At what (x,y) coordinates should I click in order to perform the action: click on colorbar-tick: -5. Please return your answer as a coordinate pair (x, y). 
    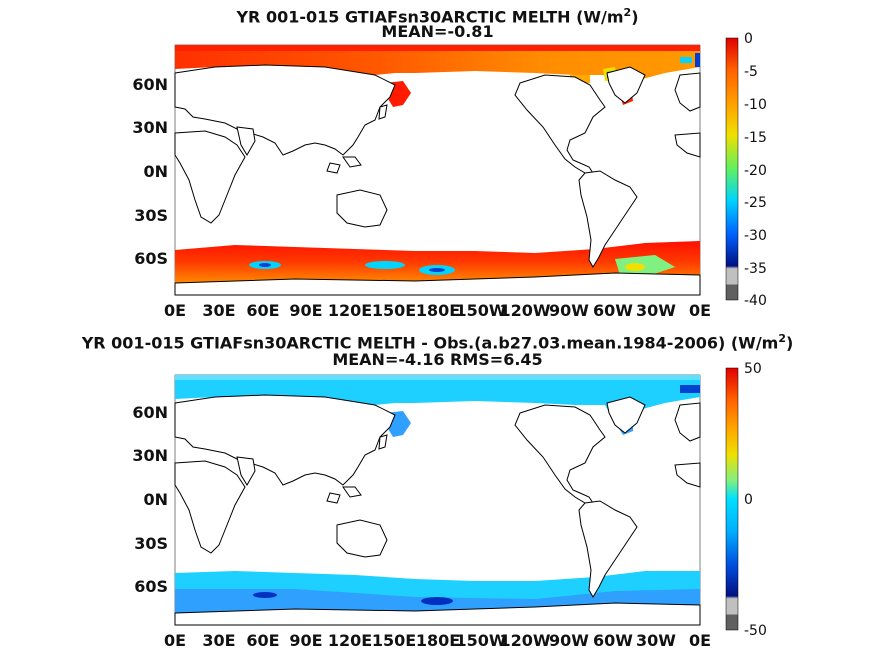
    Looking at the image, I should click on (751, 72).